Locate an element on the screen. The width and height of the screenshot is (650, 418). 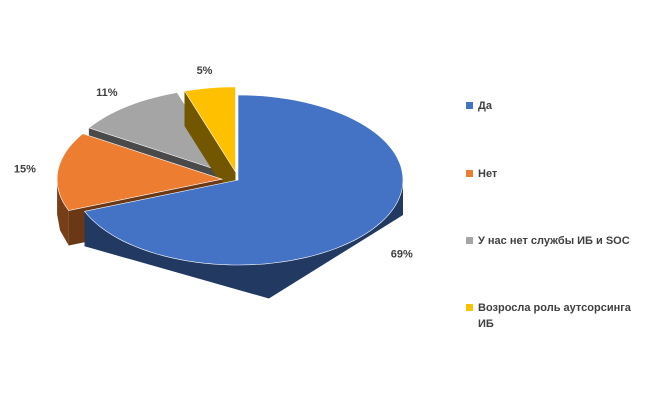
data-label: 11% is located at coordinates (107, 93).